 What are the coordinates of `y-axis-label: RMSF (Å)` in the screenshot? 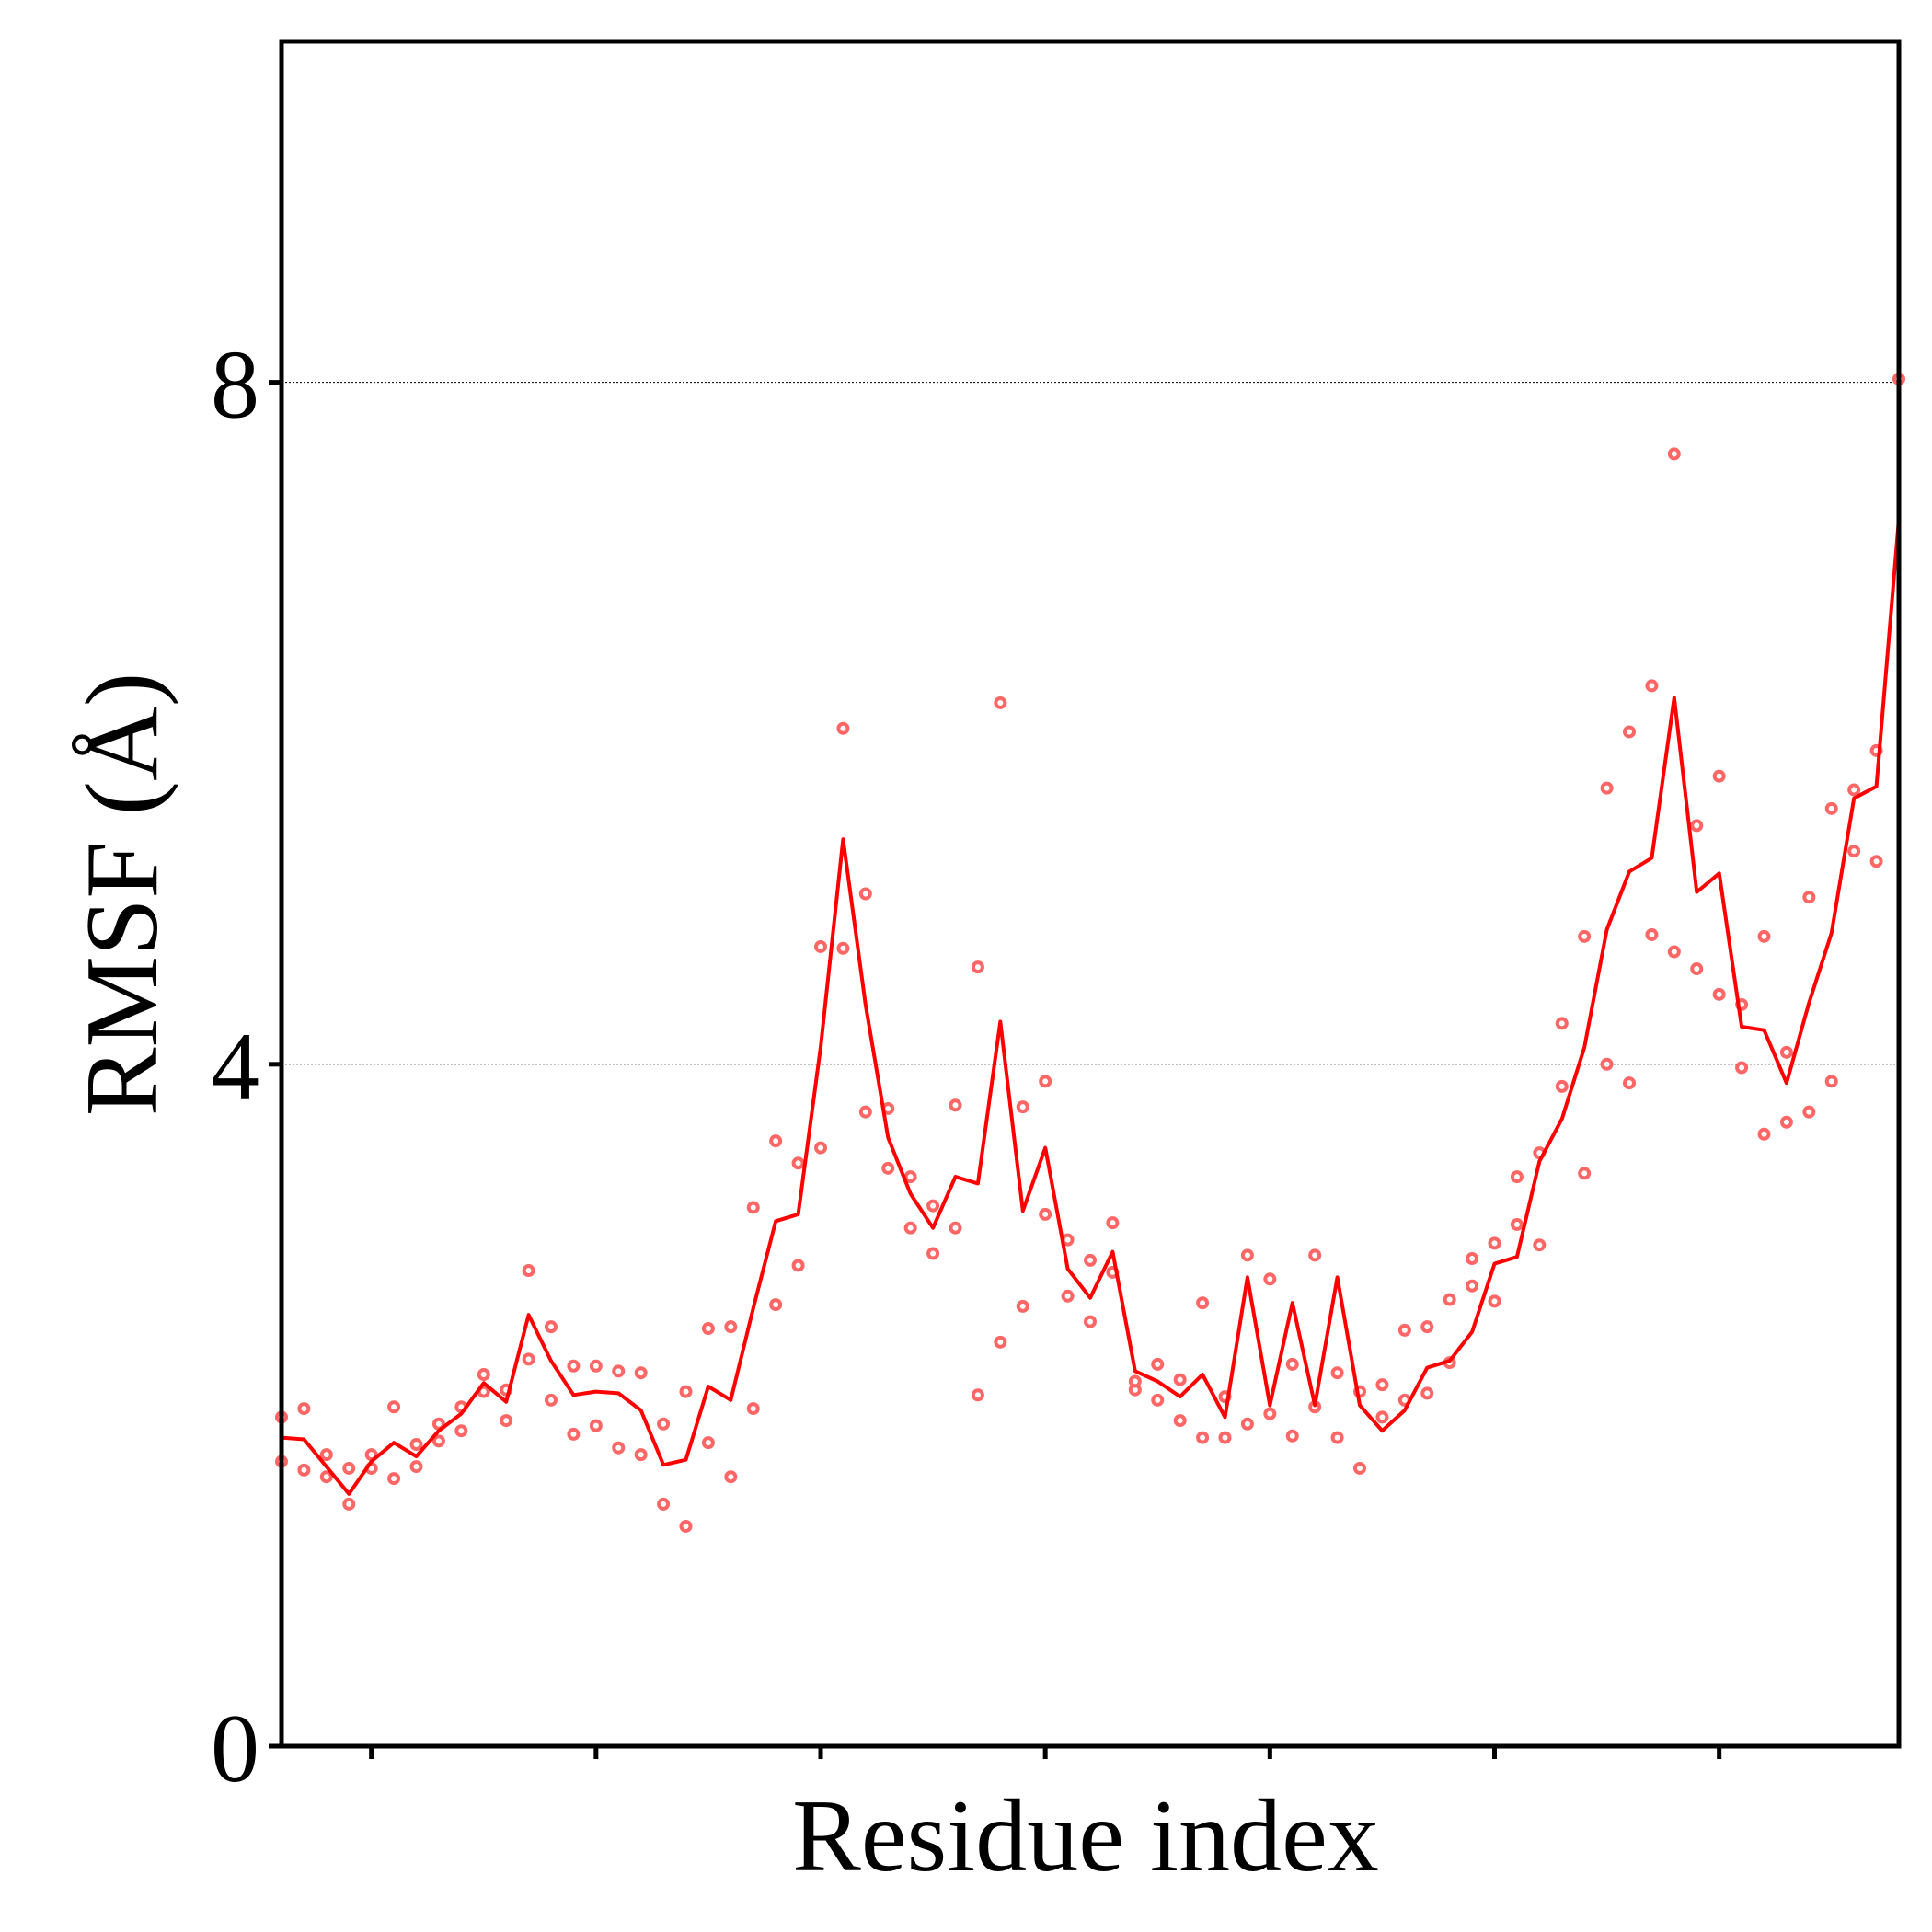 It's located at (122, 894).